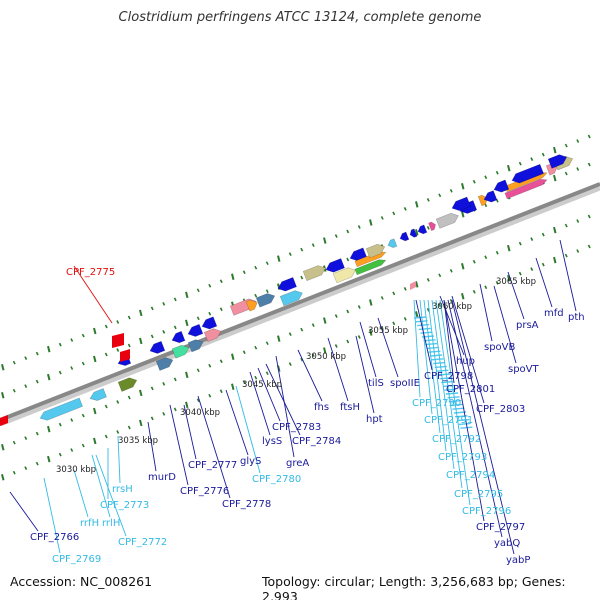 The height and width of the screenshot is (600, 600). I want to click on gene-label: CPF_2794, so click(470, 475).